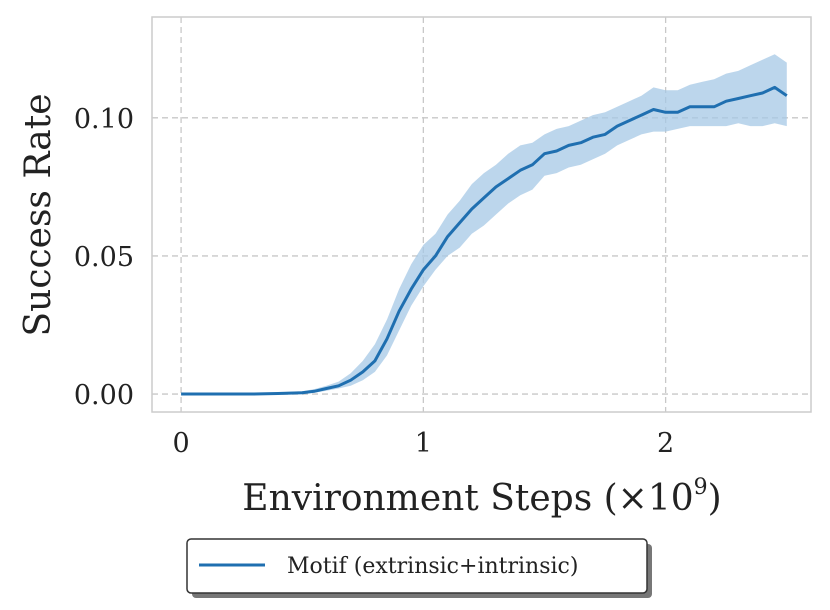  I want to click on x-axis-title-main: Environment Steps (×10, so click(467, 498).